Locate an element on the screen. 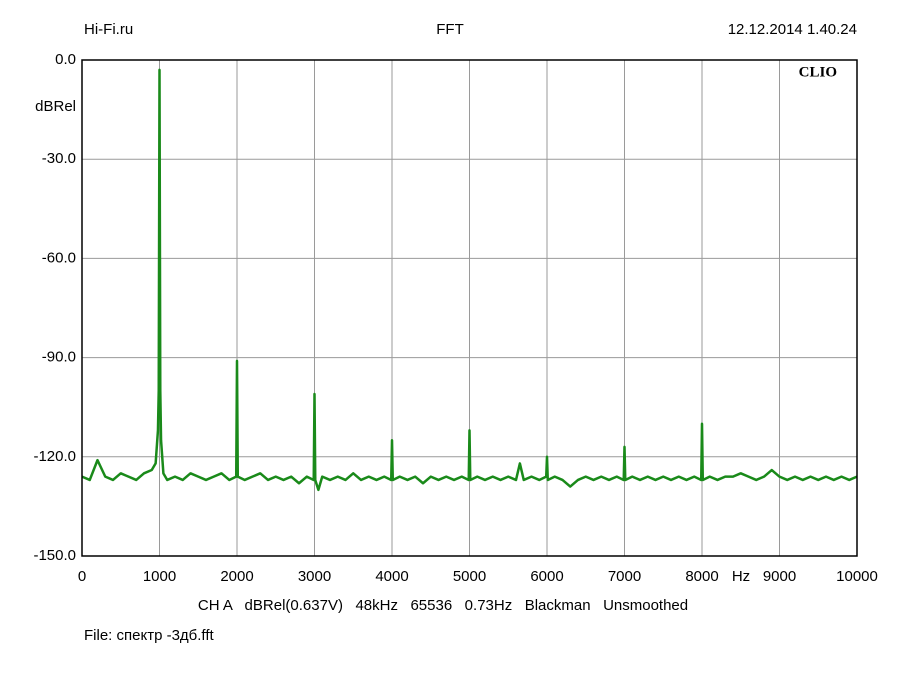  x-tick-label: 3000 is located at coordinates (314, 576).